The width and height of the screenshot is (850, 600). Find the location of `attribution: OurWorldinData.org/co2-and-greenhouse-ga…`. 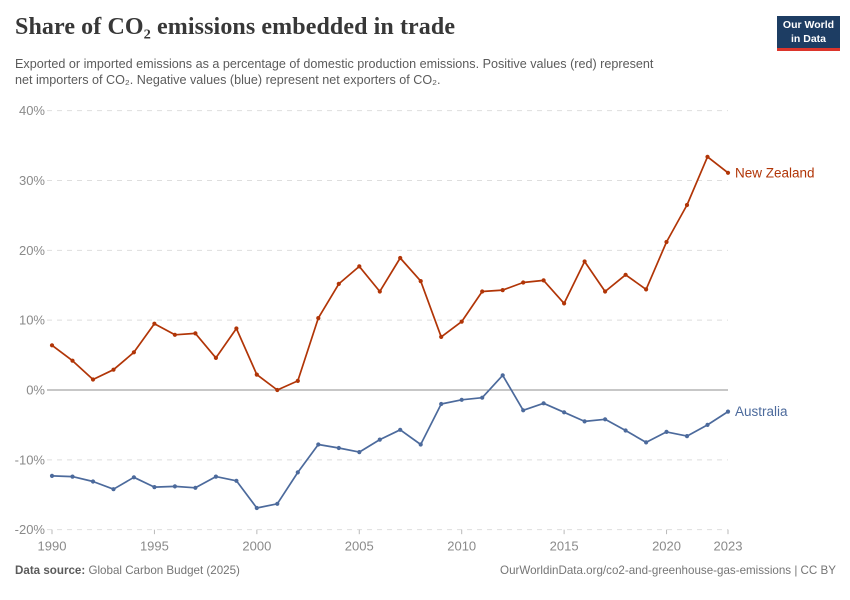

attribution: OurWorldinData.org/co2-and-greenhouse-ga… is located at coordinates (668, 570).